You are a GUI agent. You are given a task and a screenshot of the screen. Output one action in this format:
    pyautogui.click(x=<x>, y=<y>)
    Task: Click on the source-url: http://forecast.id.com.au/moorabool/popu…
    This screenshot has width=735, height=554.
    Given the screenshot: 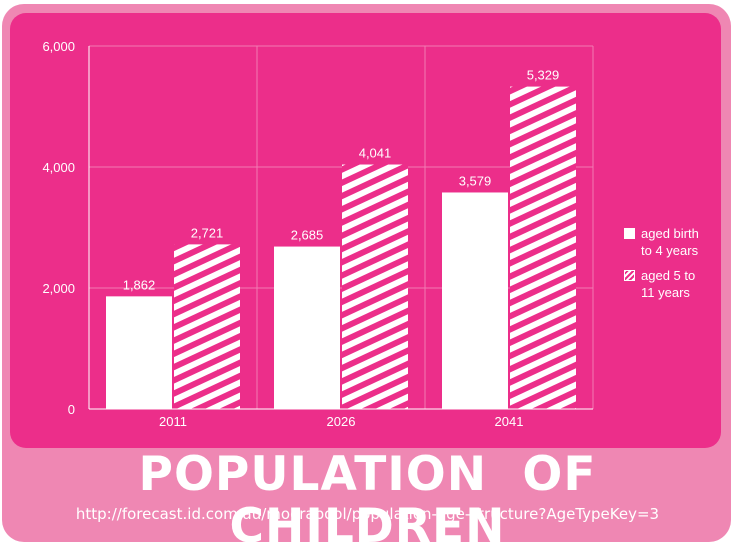 What is the action you would take?
    pyautogui.click(x=367, y=514)
    